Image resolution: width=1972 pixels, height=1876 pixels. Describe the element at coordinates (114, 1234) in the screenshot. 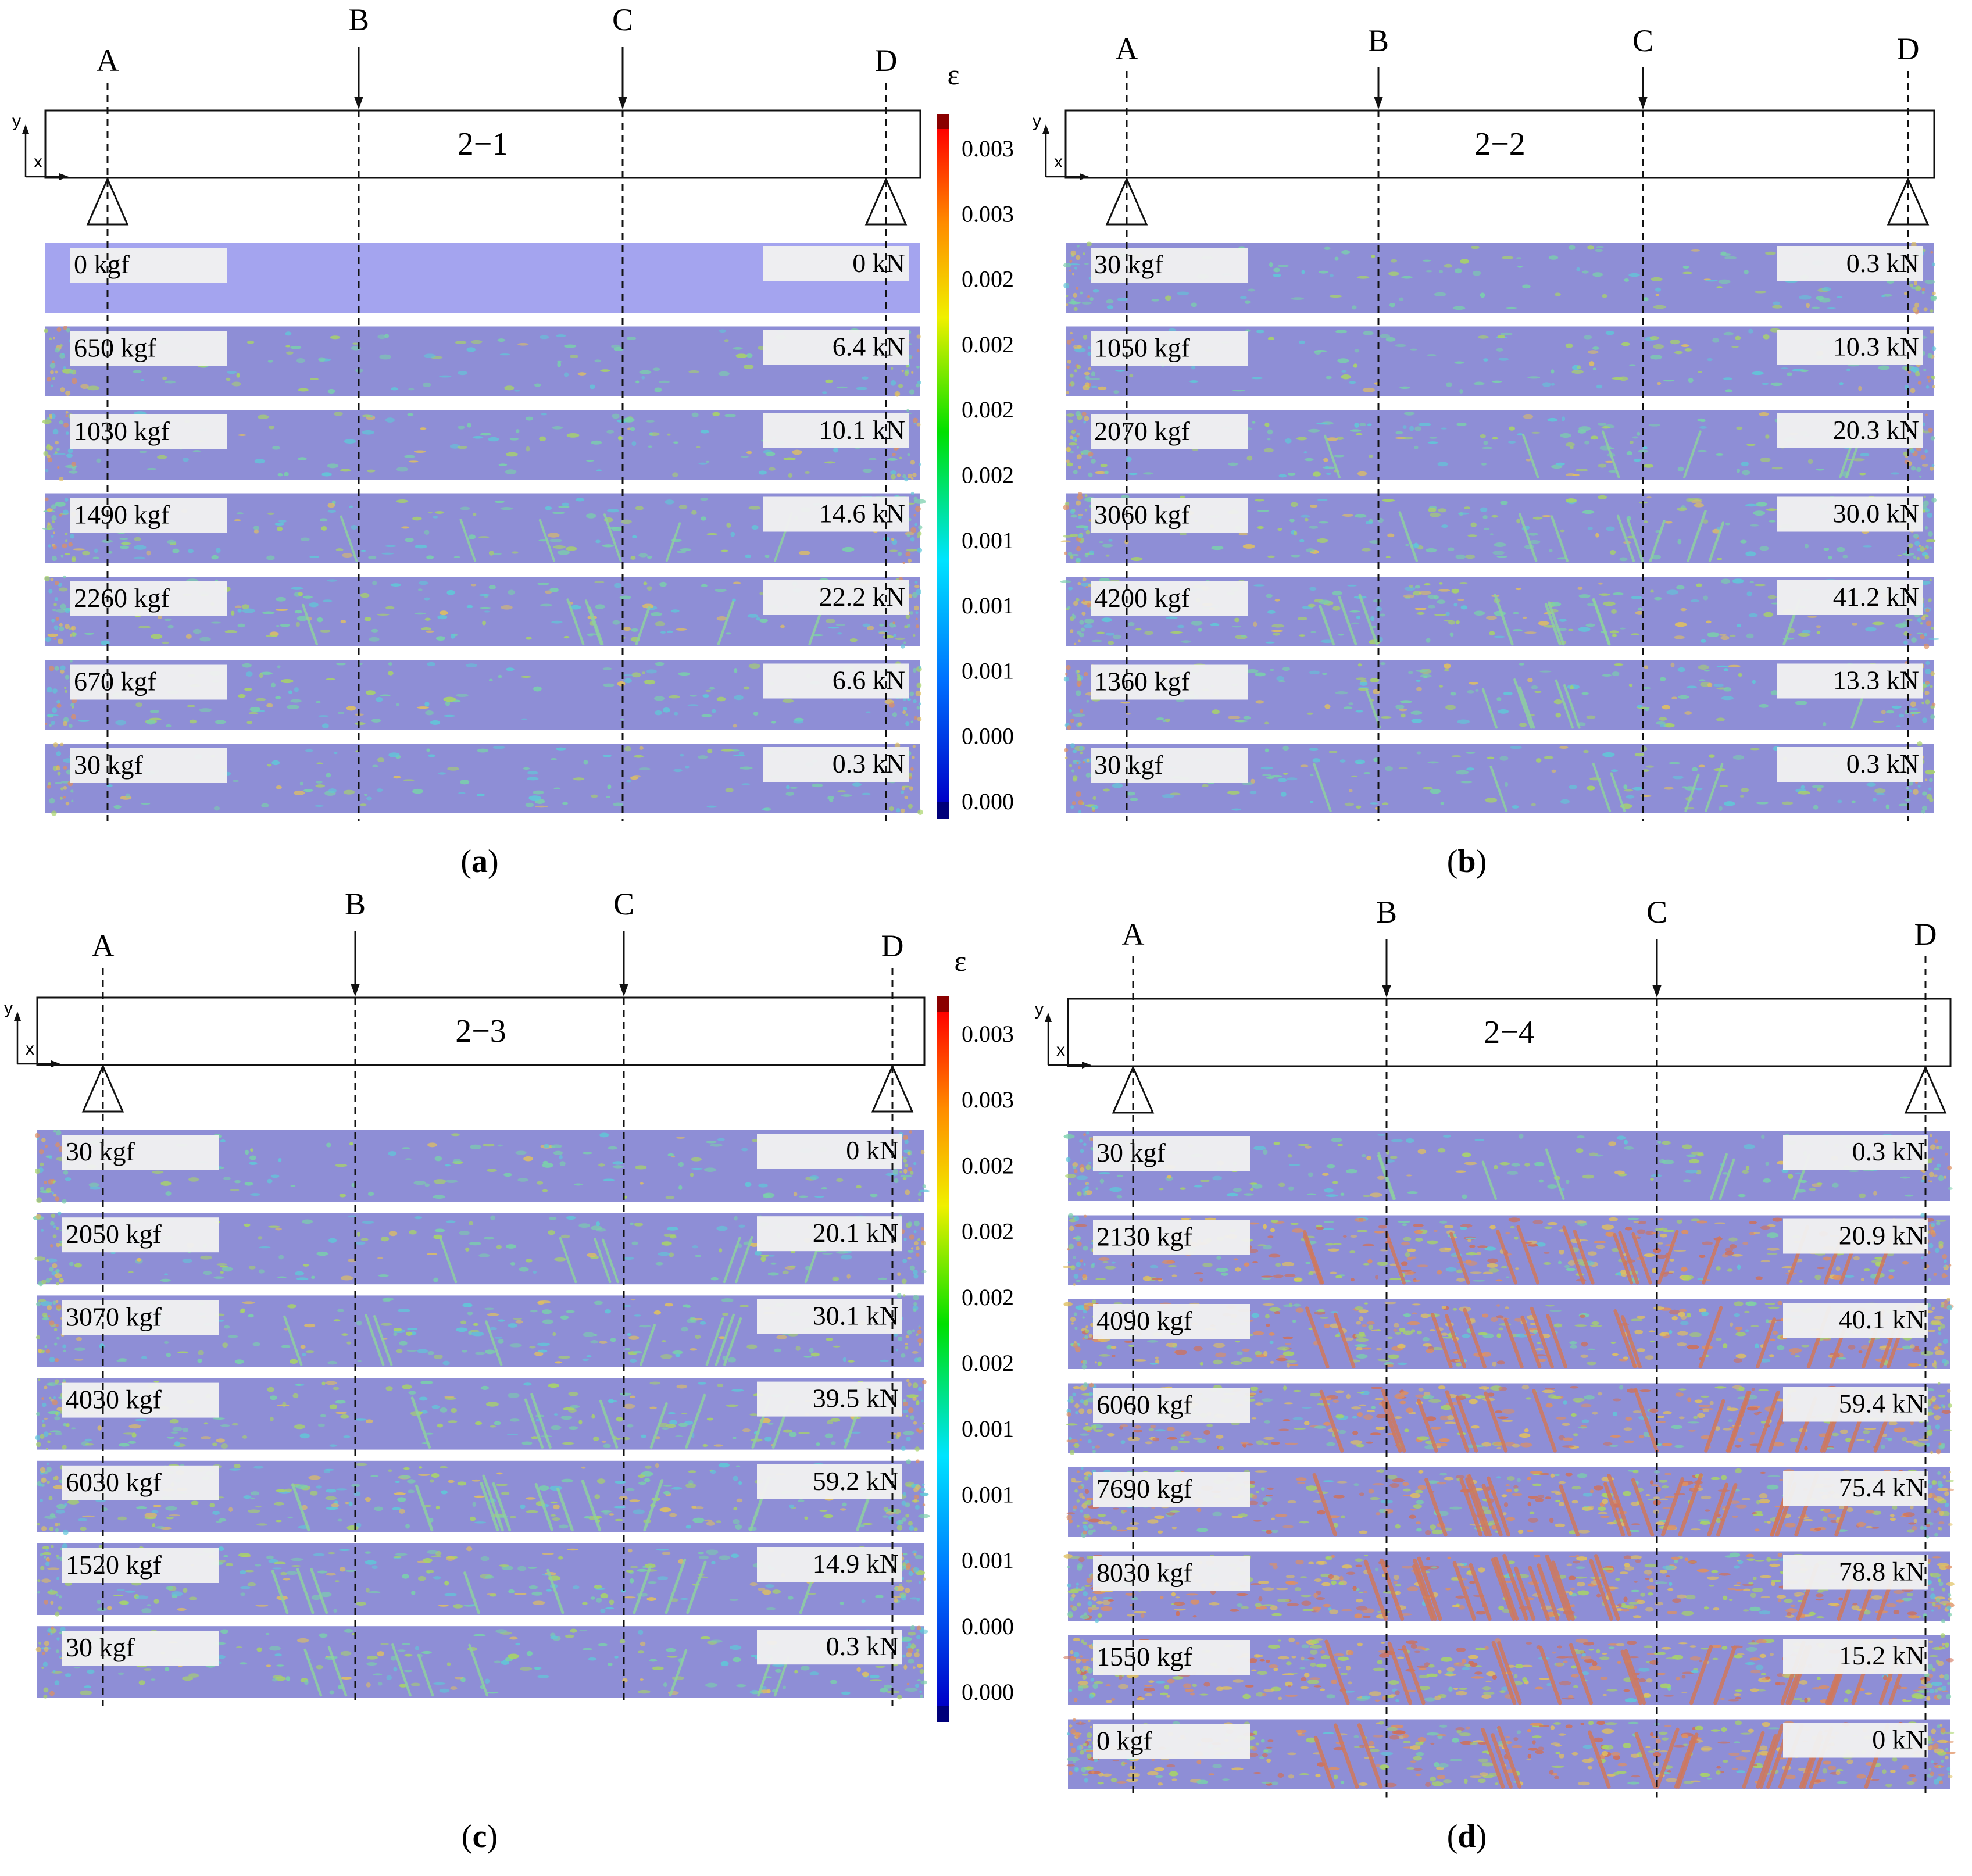

I see `load-kgf-label: 2050 kgf` at that location.